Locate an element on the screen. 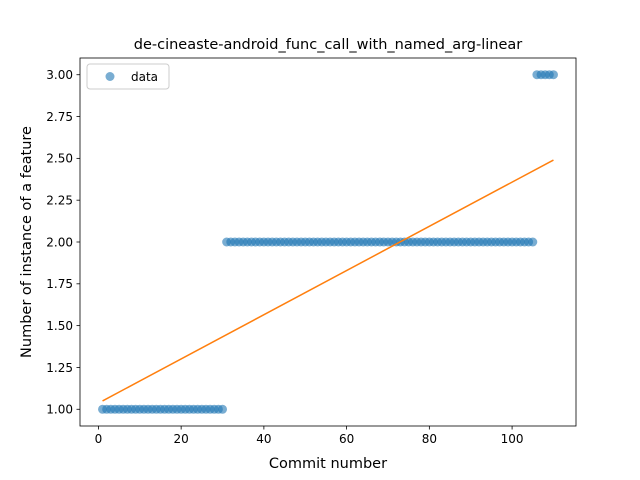 The width and height of the screenshot is (640, 480). y-tick-label: 3.00 is located at coordinates (59, 75).